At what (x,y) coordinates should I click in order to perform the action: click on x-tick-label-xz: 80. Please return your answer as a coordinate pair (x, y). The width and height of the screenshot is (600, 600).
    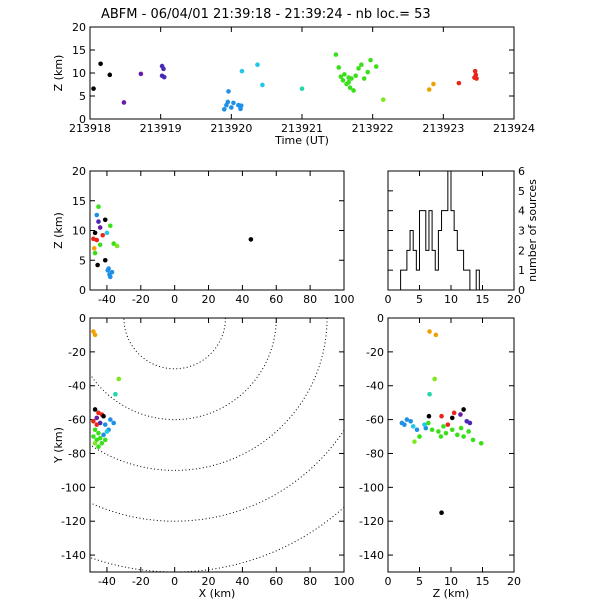
    Looking at the image, I should click on (310, 299).